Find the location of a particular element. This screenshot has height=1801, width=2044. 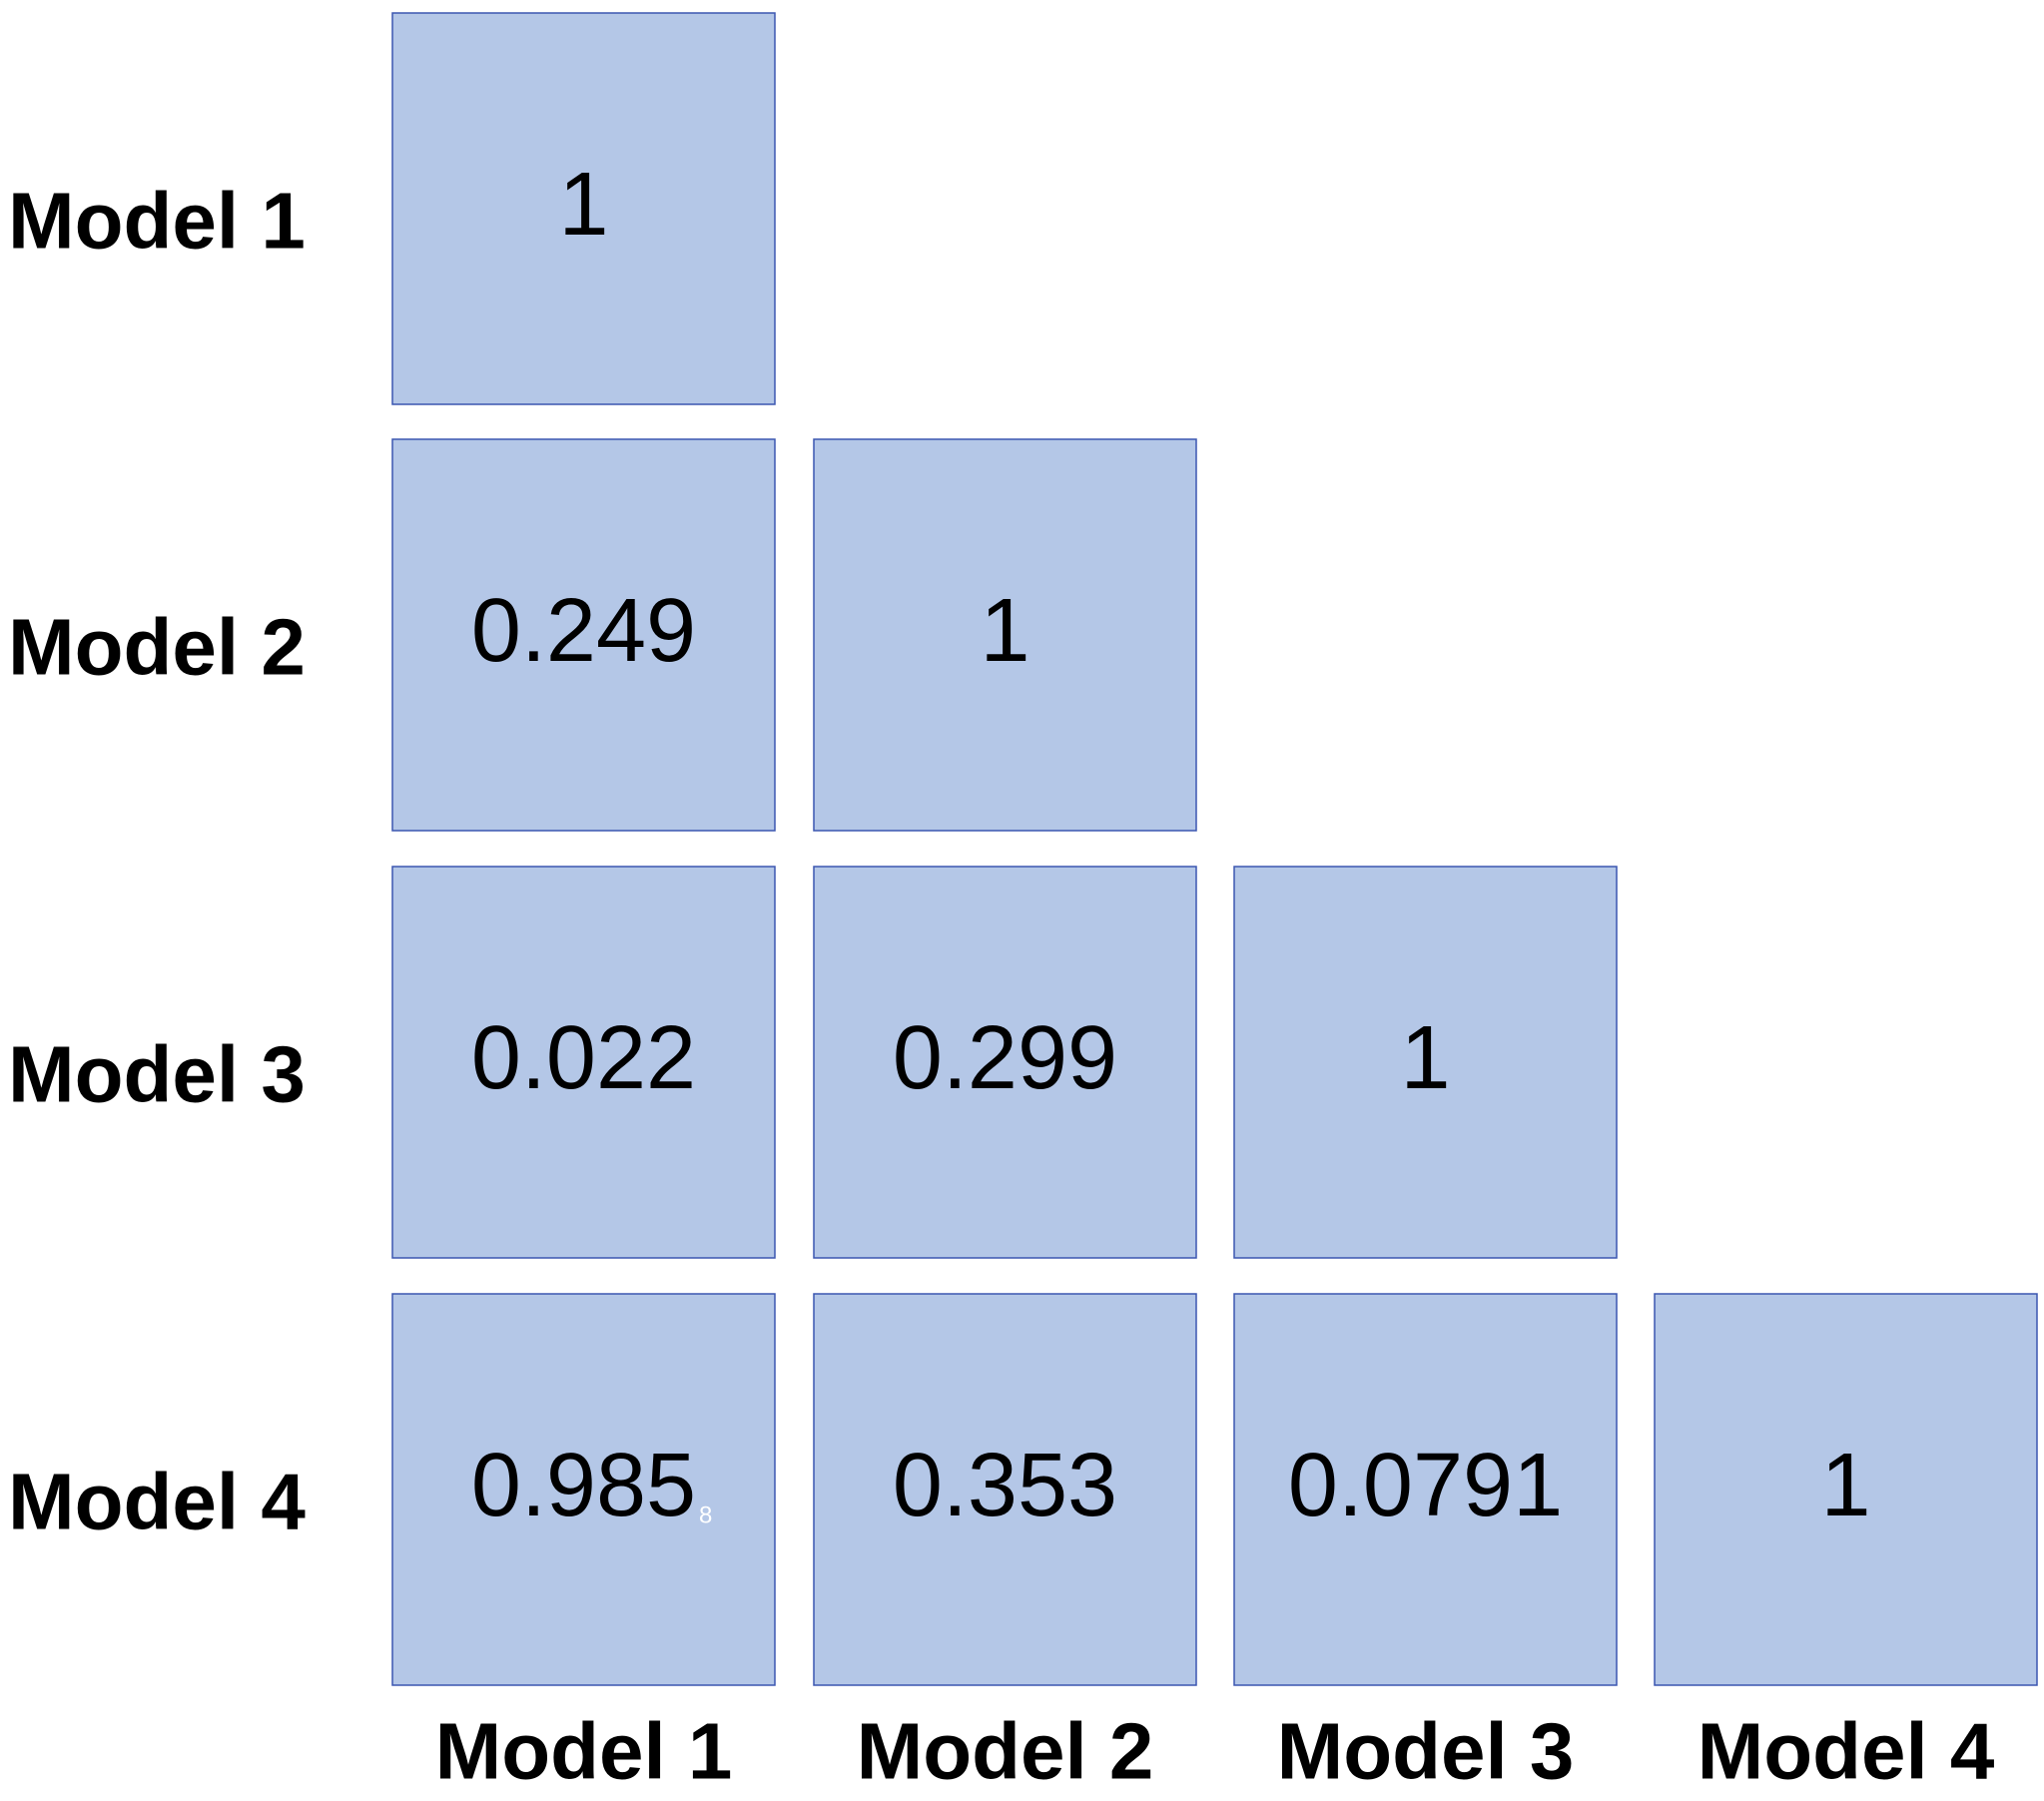

cell-value: 0.299 is located at coordinates (1005, 1058).